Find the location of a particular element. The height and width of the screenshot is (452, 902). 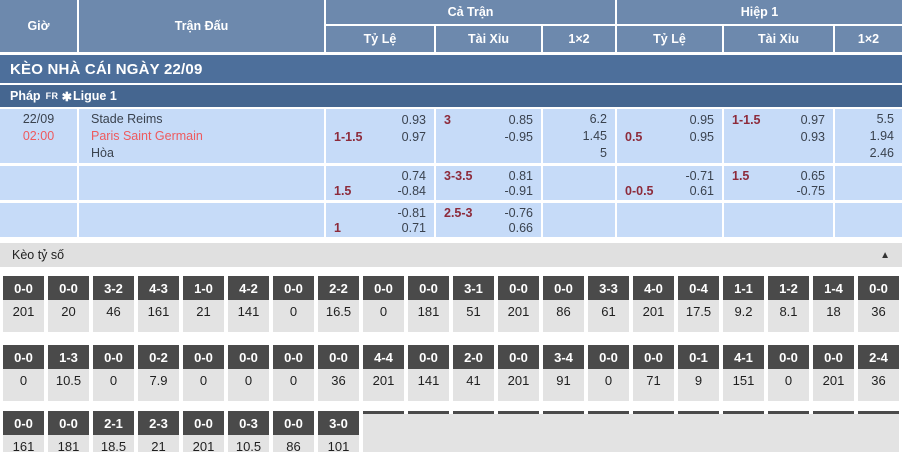

score-cell: 1-4 18 is located at coordinates (833, 304).